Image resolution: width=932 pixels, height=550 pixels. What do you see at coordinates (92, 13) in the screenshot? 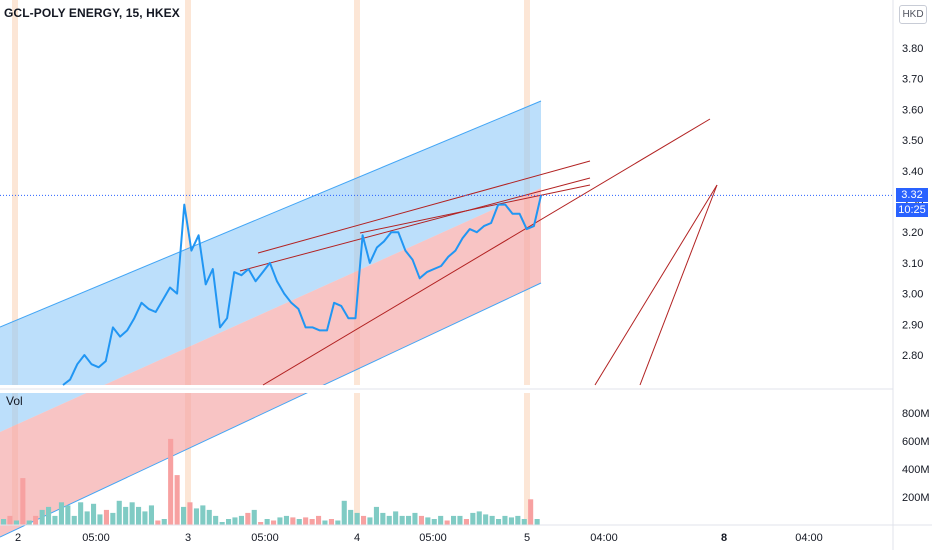
I see `chart-title: GCL-POLY ENERGY, 15, HKEX` at bounding box center [92, 13].